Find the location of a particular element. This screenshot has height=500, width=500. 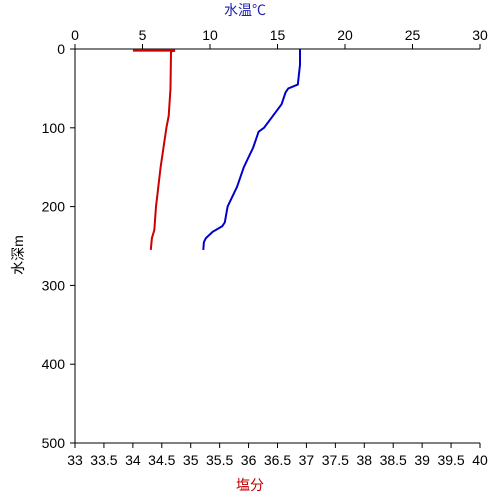

x2-tick-label: 15 is located at coordinates (278, 35).